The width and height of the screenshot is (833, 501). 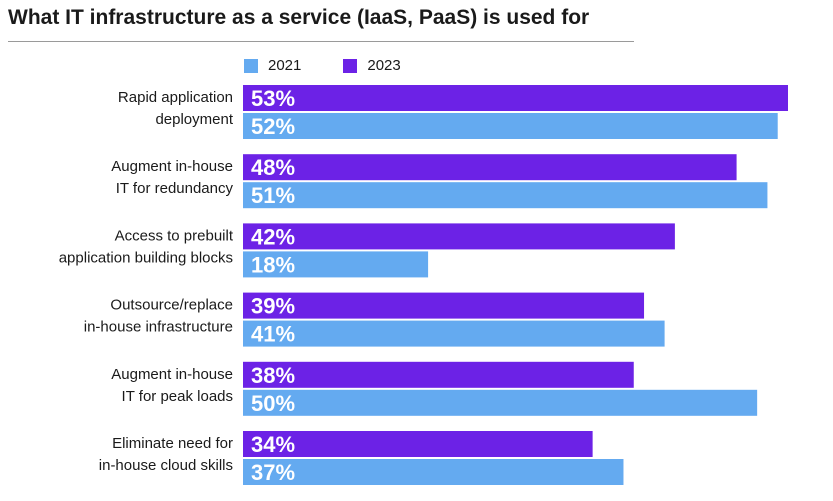 I want to click on bar-label-2023-5: 38%, so click(x=273, y=375).